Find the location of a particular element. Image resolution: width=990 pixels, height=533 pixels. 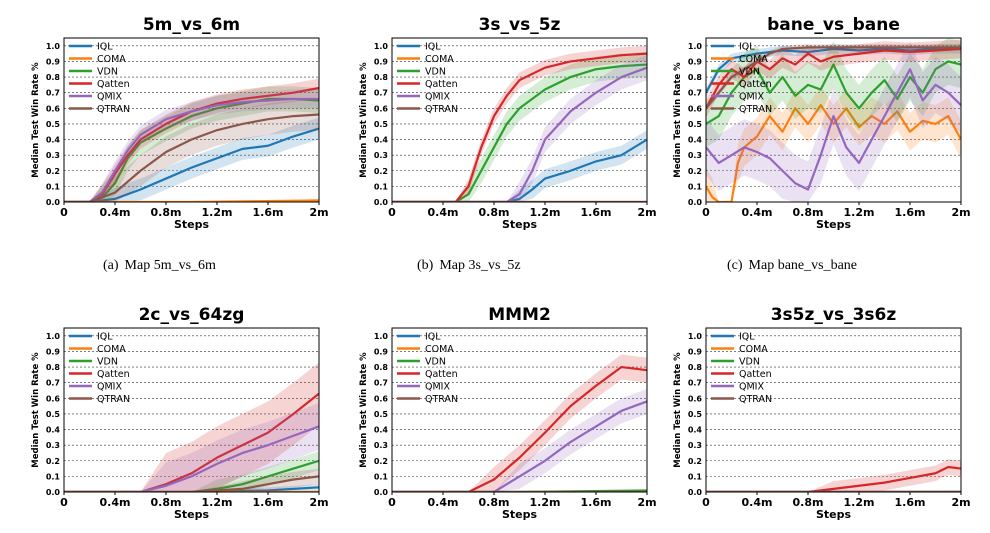

series-line-vdn is located at coordinates (519, 132).